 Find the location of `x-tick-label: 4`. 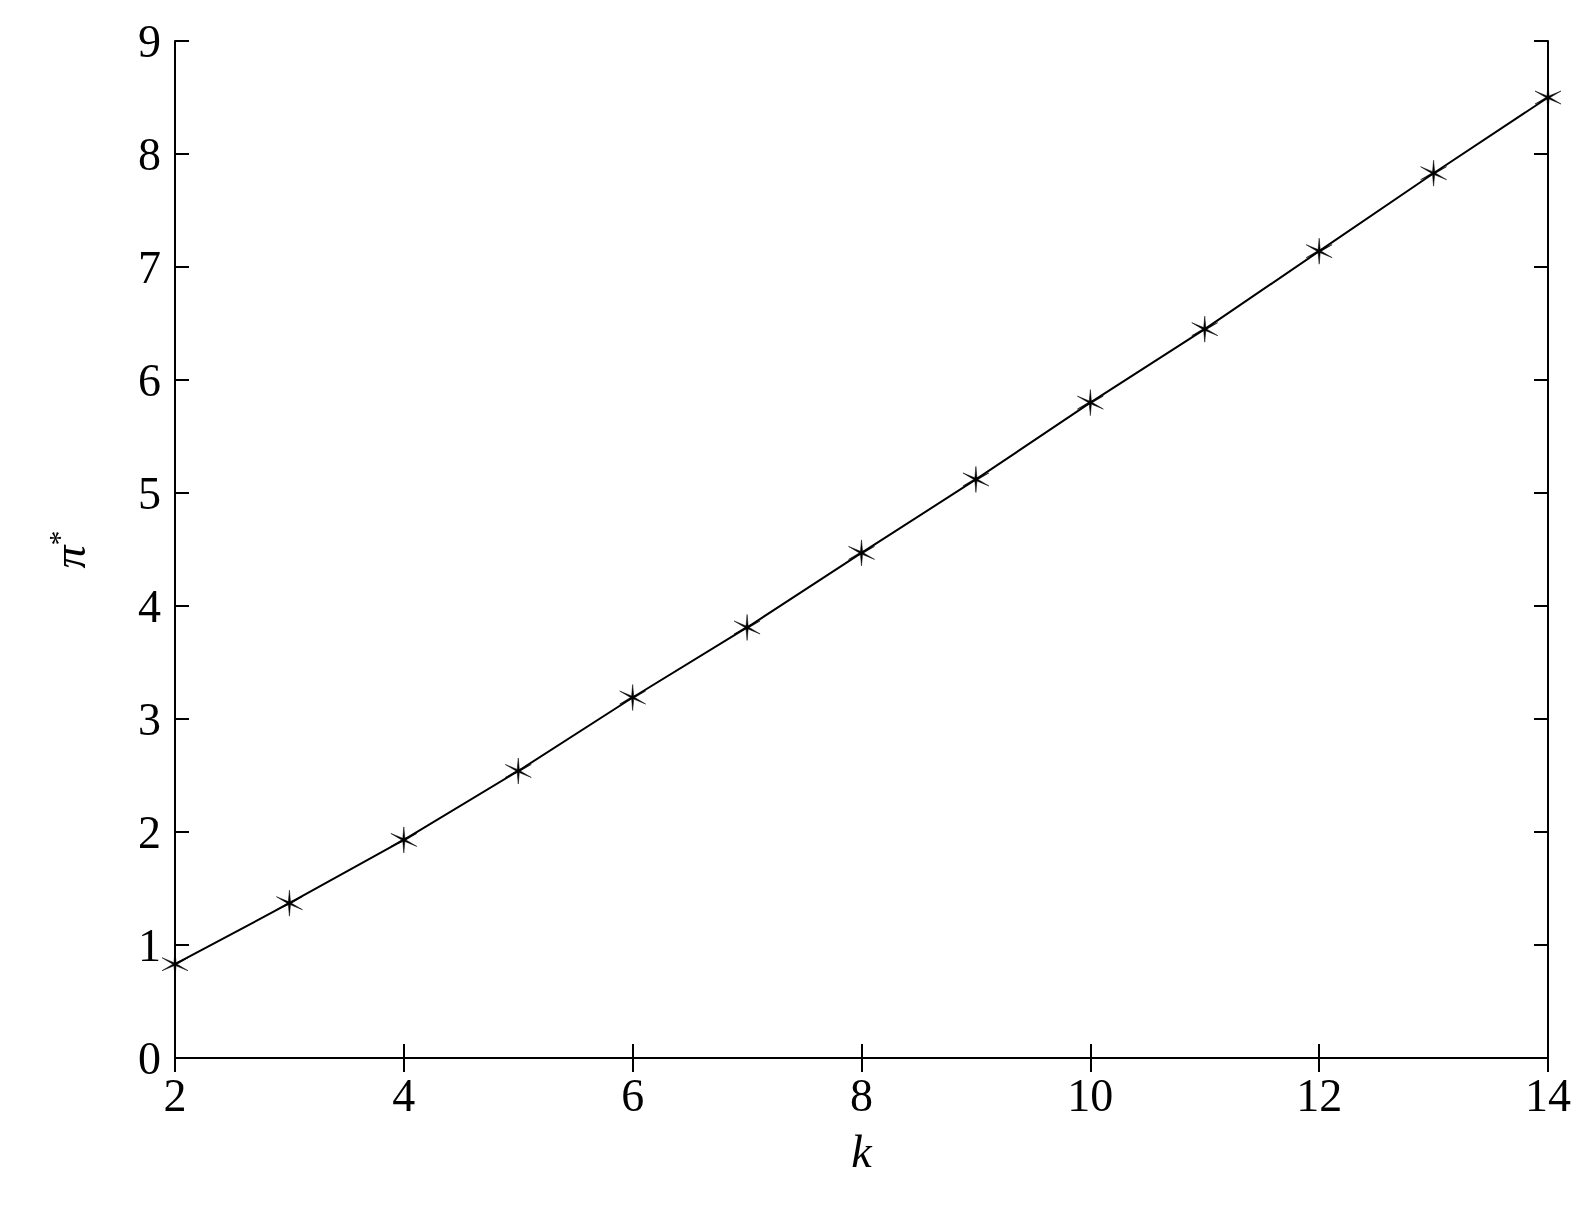

x-tick-label: 4 is located at coordinates (404, 1095).